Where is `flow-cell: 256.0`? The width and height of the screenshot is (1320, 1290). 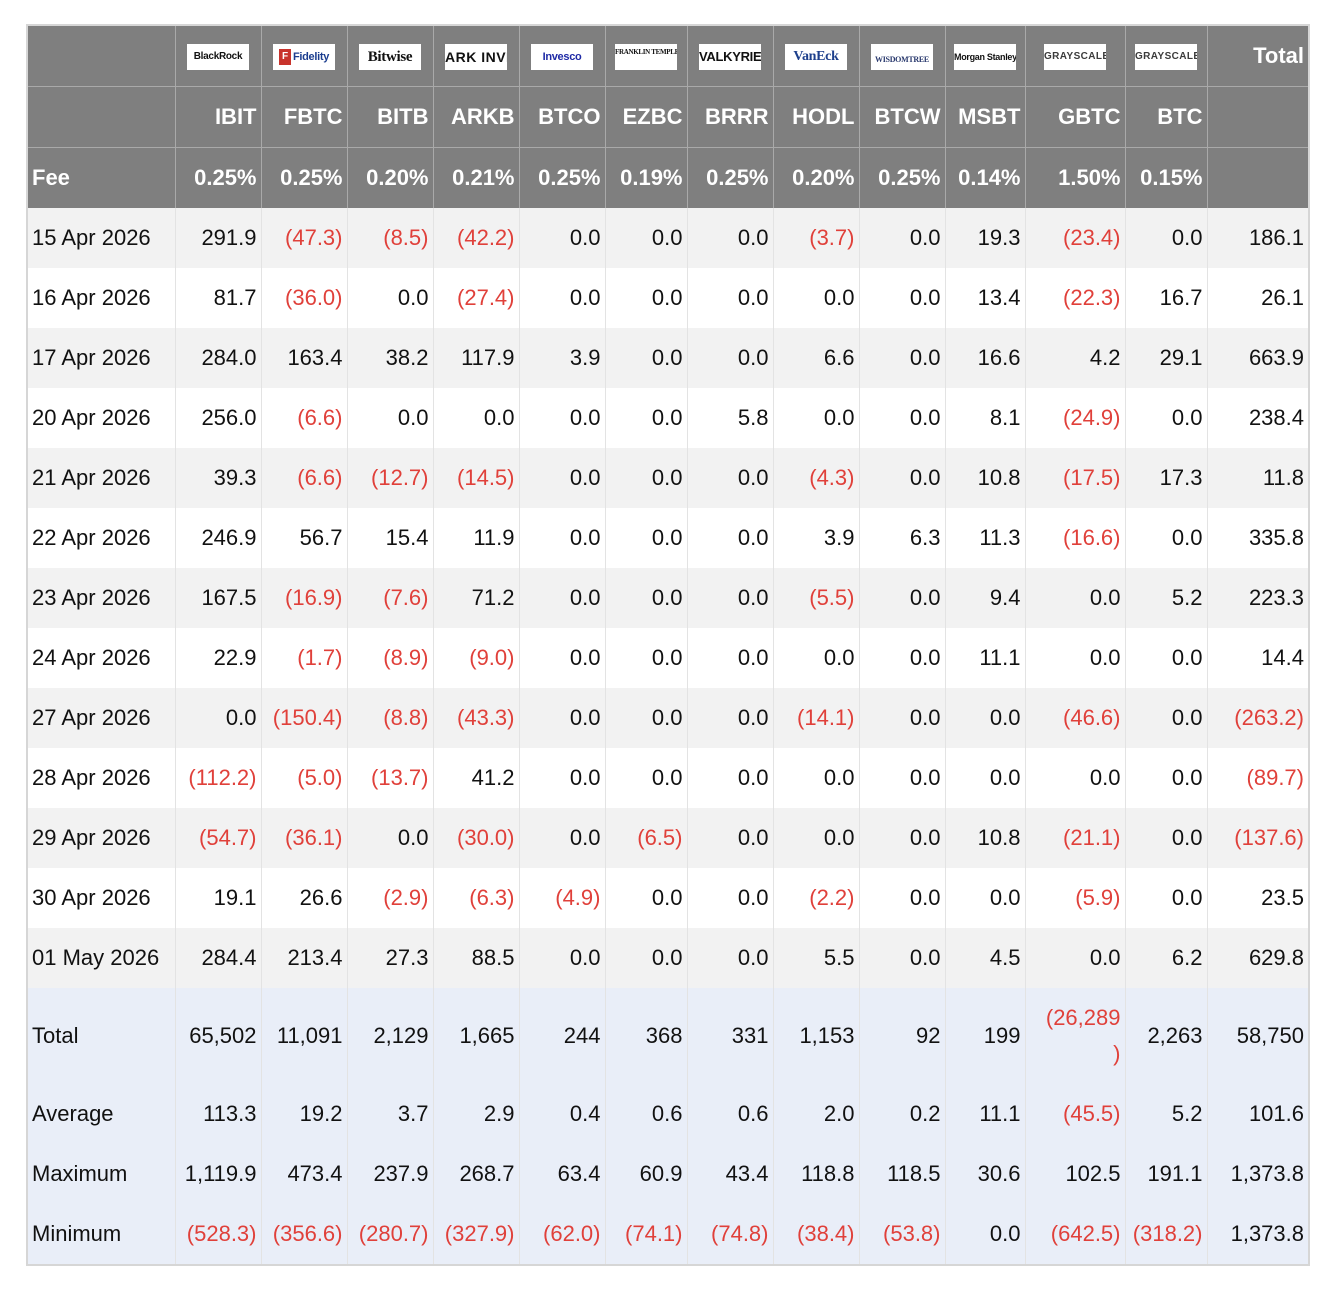 flow-cell: 256.0 is located at coordinates (218, 418).